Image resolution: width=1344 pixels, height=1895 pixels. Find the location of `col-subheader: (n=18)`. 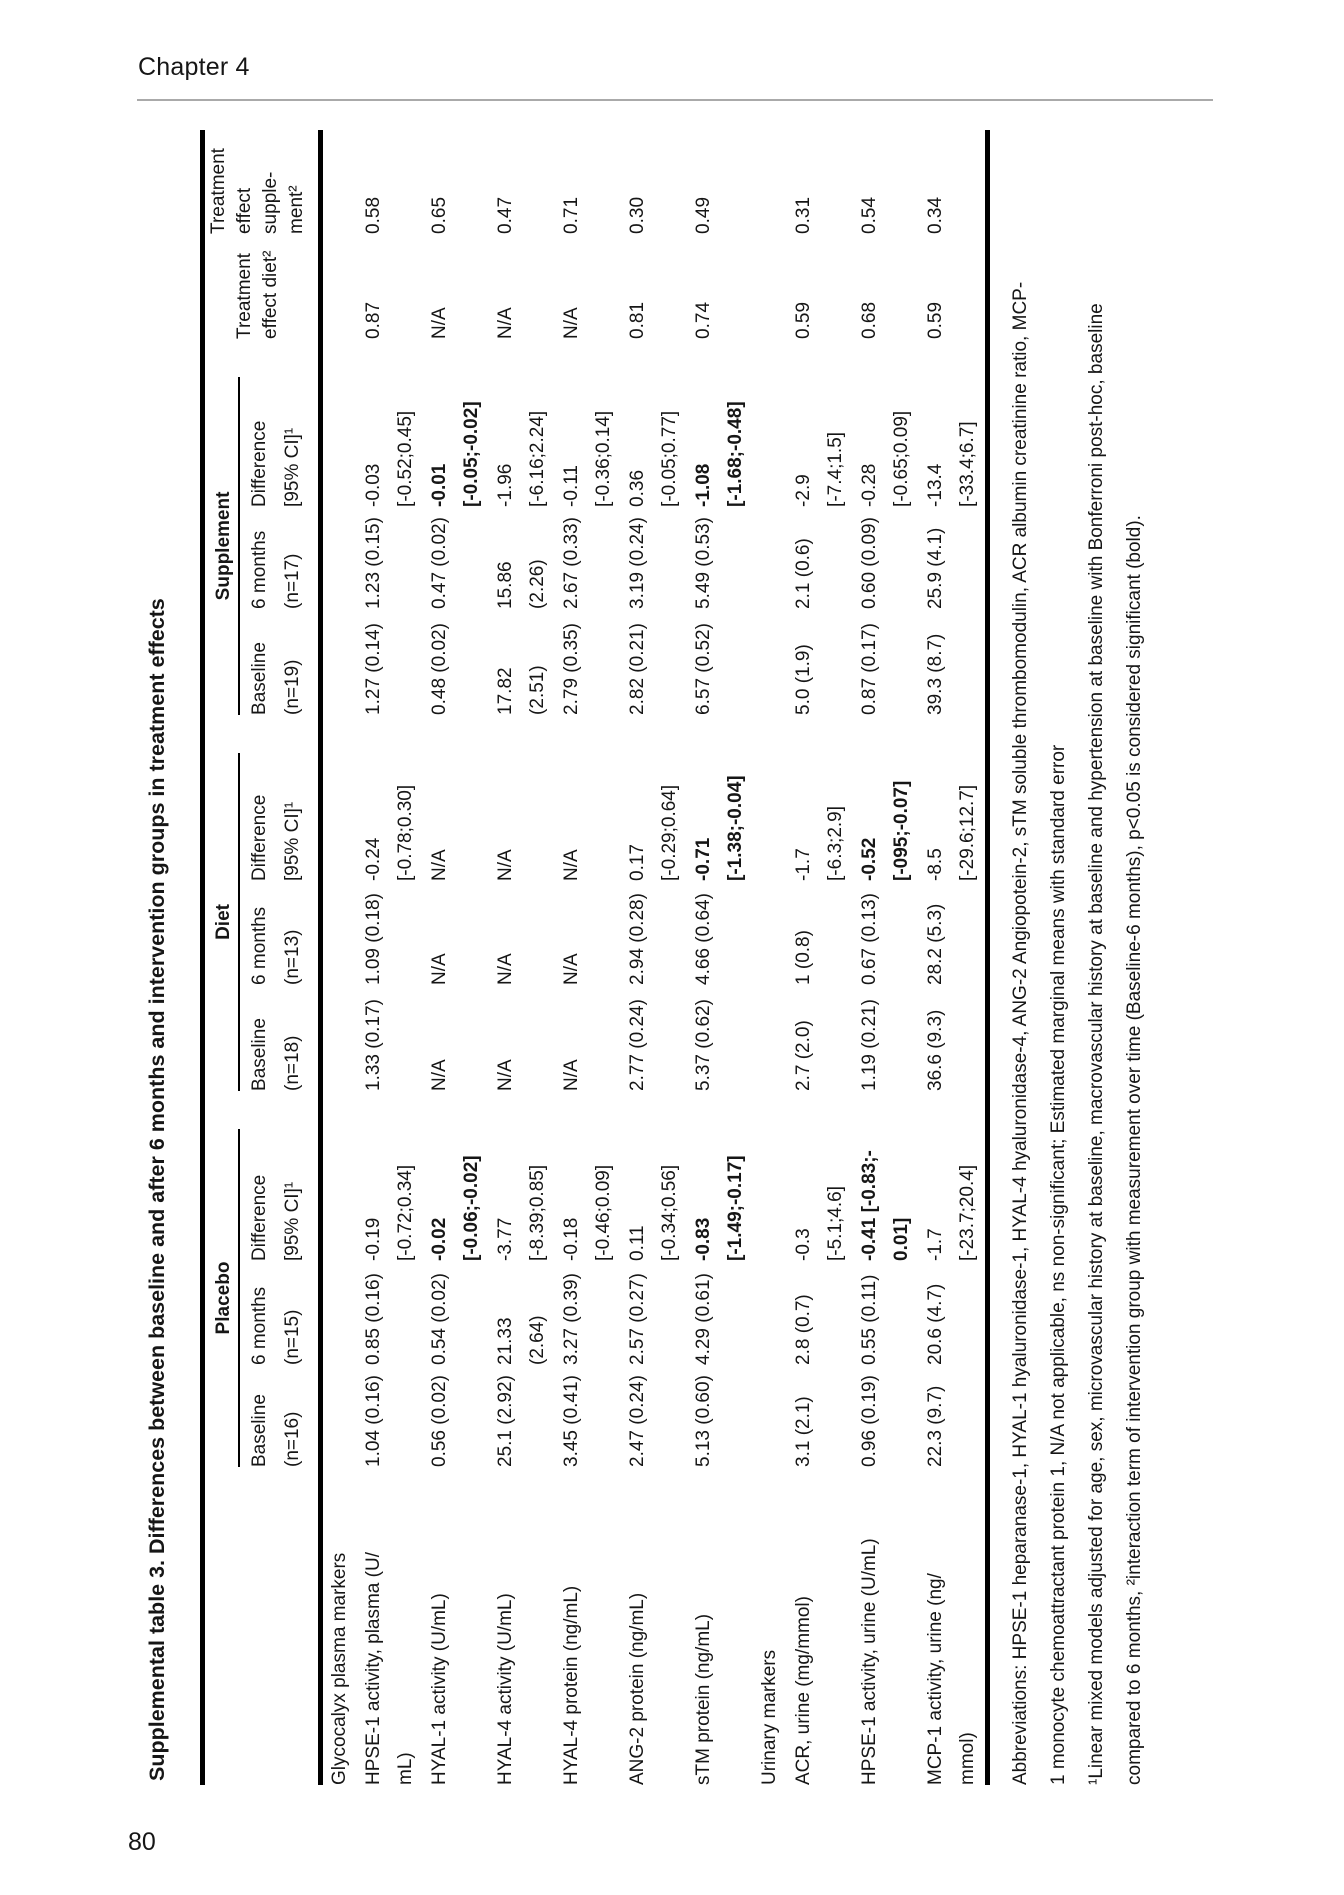

col-subheader: (n=18) is located at coordinates (292, 1063).